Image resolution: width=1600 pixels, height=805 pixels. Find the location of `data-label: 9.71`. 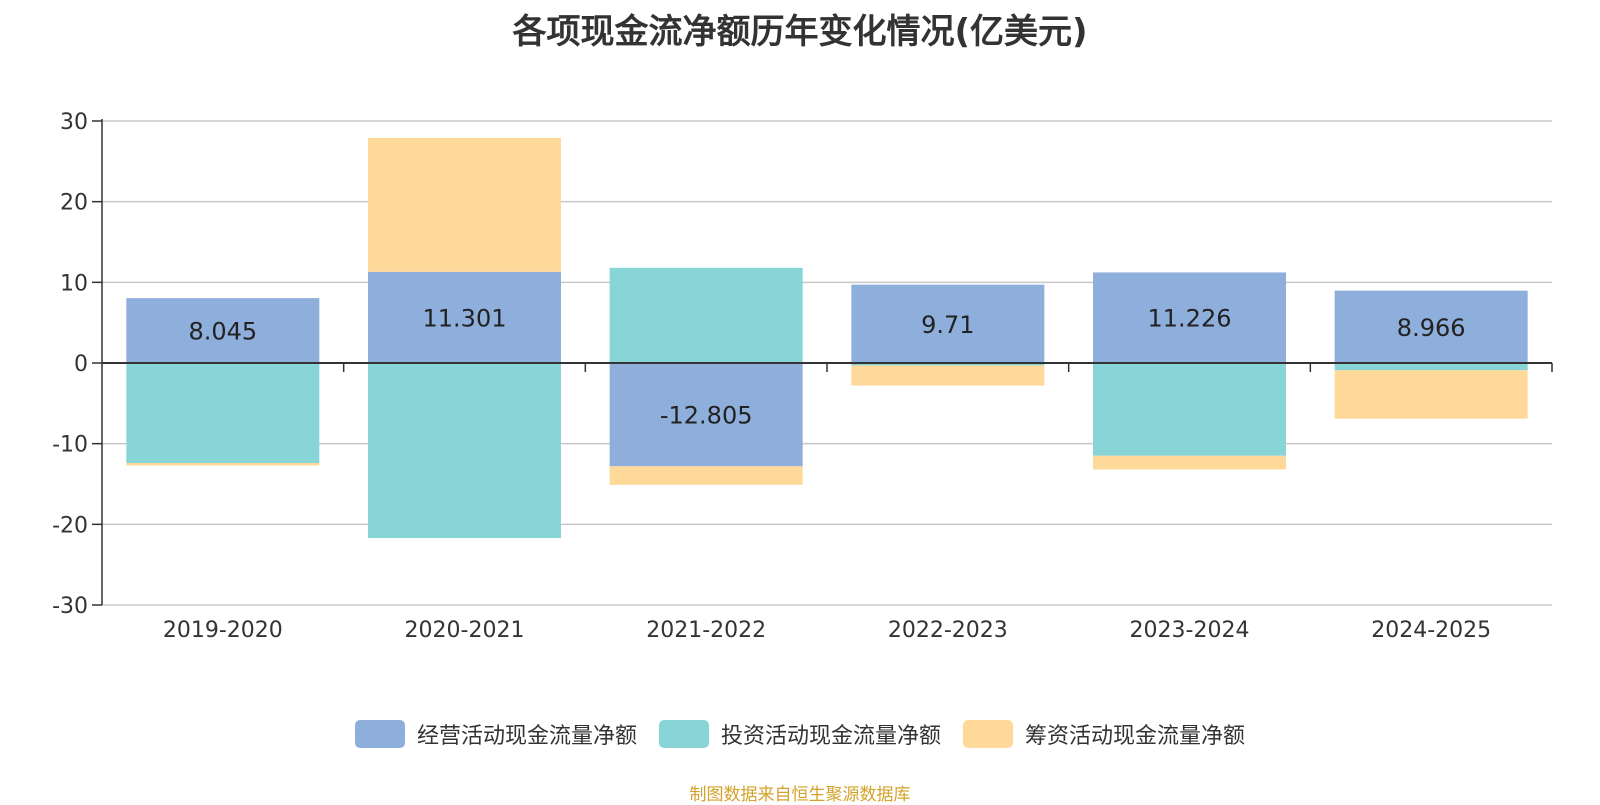

data-label: 9.71 is located at coordinates (947, 325).